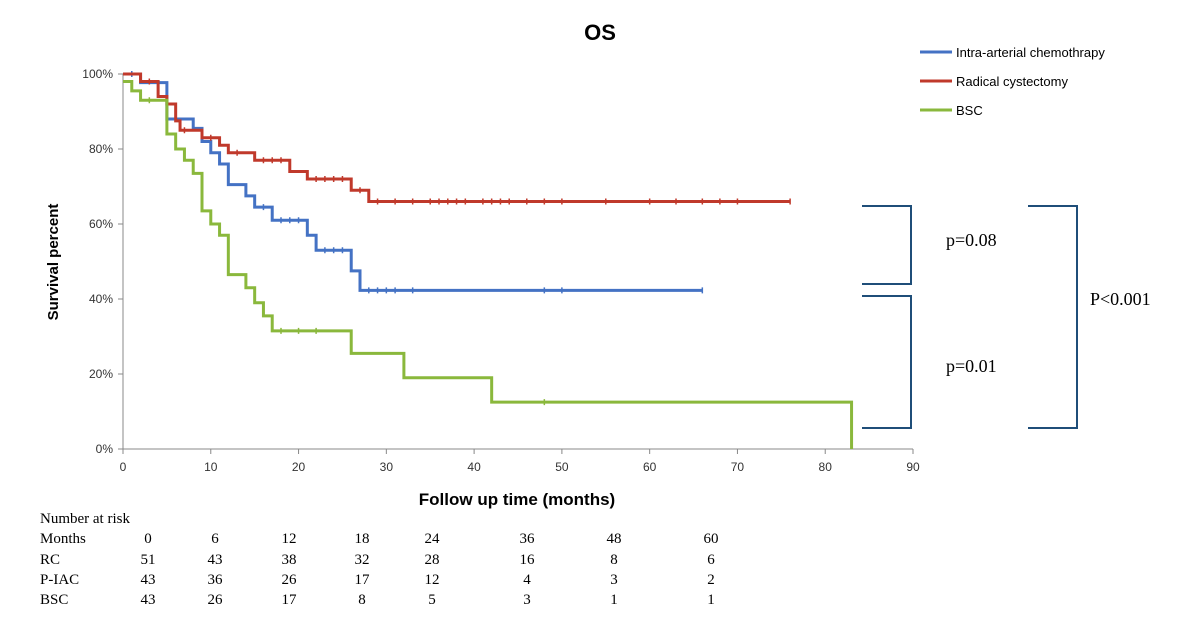  Describe the element at coordinates (211, 467) in the screenshot. I see `x-tick-label: 10` at that location.